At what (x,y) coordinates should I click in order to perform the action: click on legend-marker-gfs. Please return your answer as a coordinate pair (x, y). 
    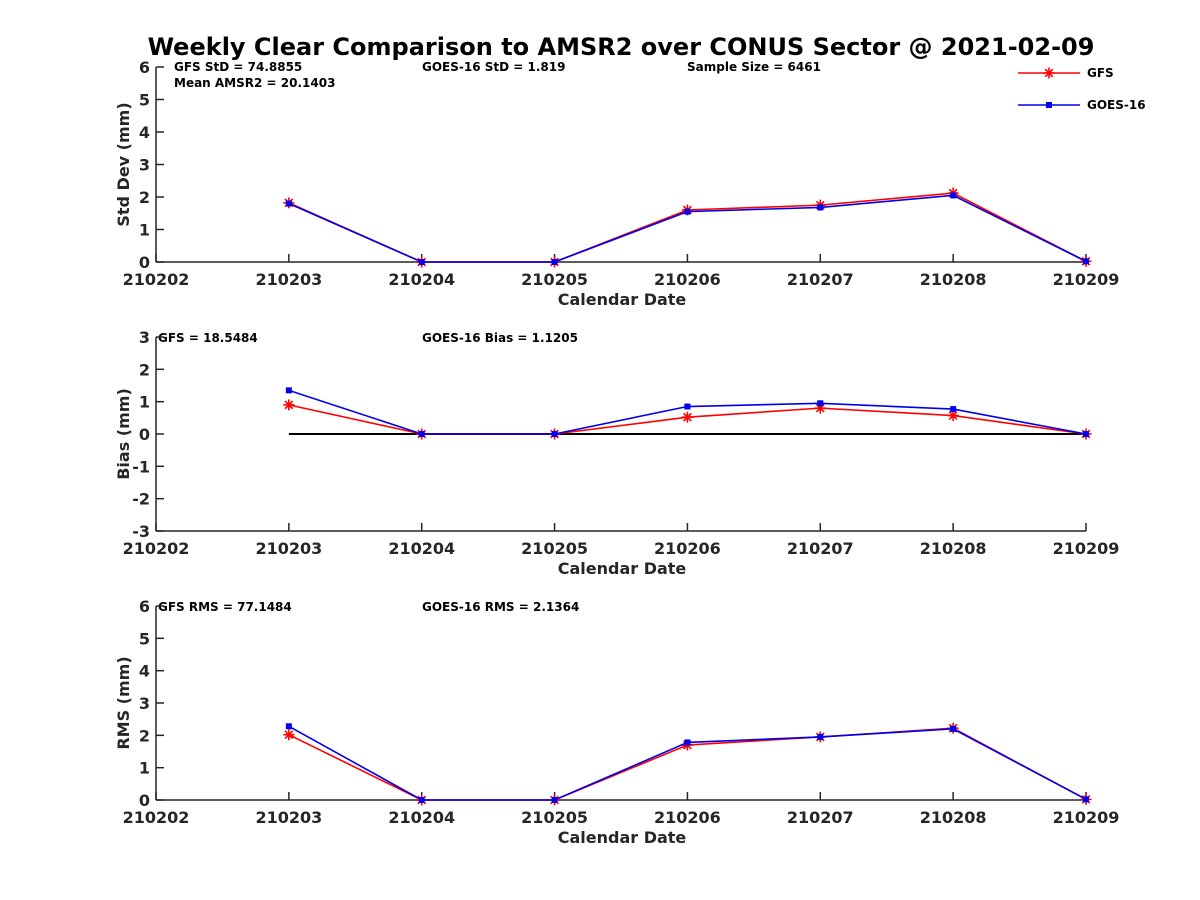
    Looking at the image, I should click on (1049, 73).